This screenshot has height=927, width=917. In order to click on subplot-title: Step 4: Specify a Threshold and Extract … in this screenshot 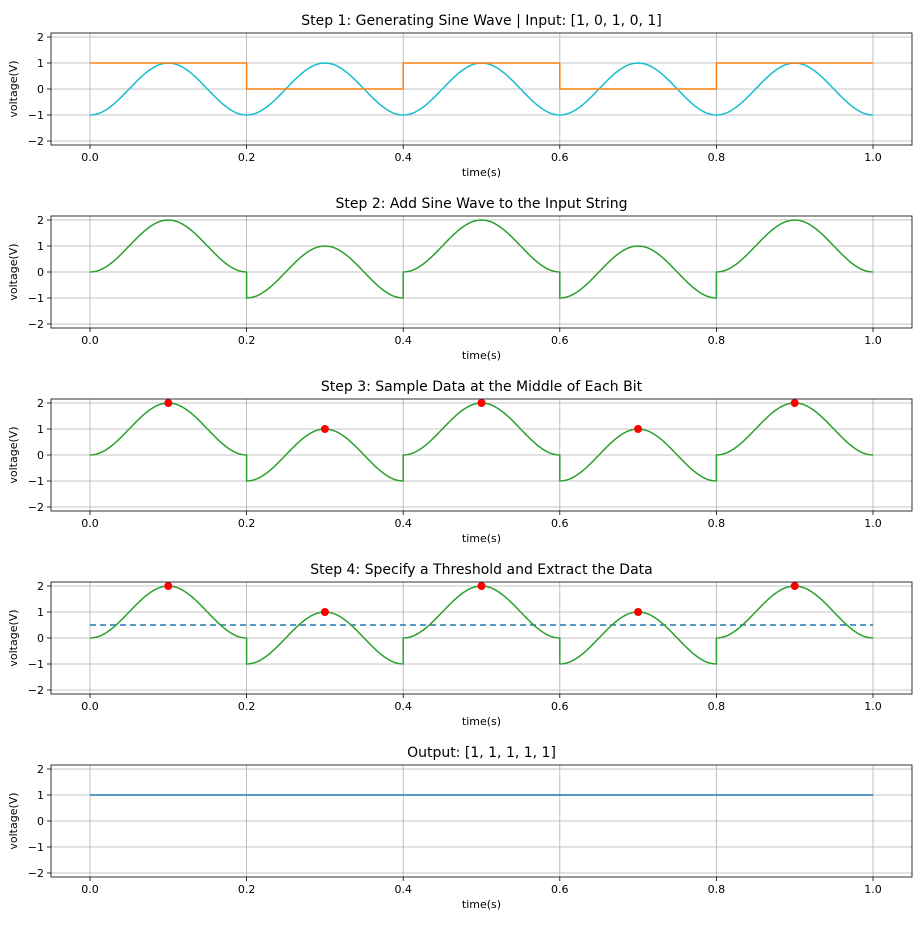, I will do `click(481, 570)`.